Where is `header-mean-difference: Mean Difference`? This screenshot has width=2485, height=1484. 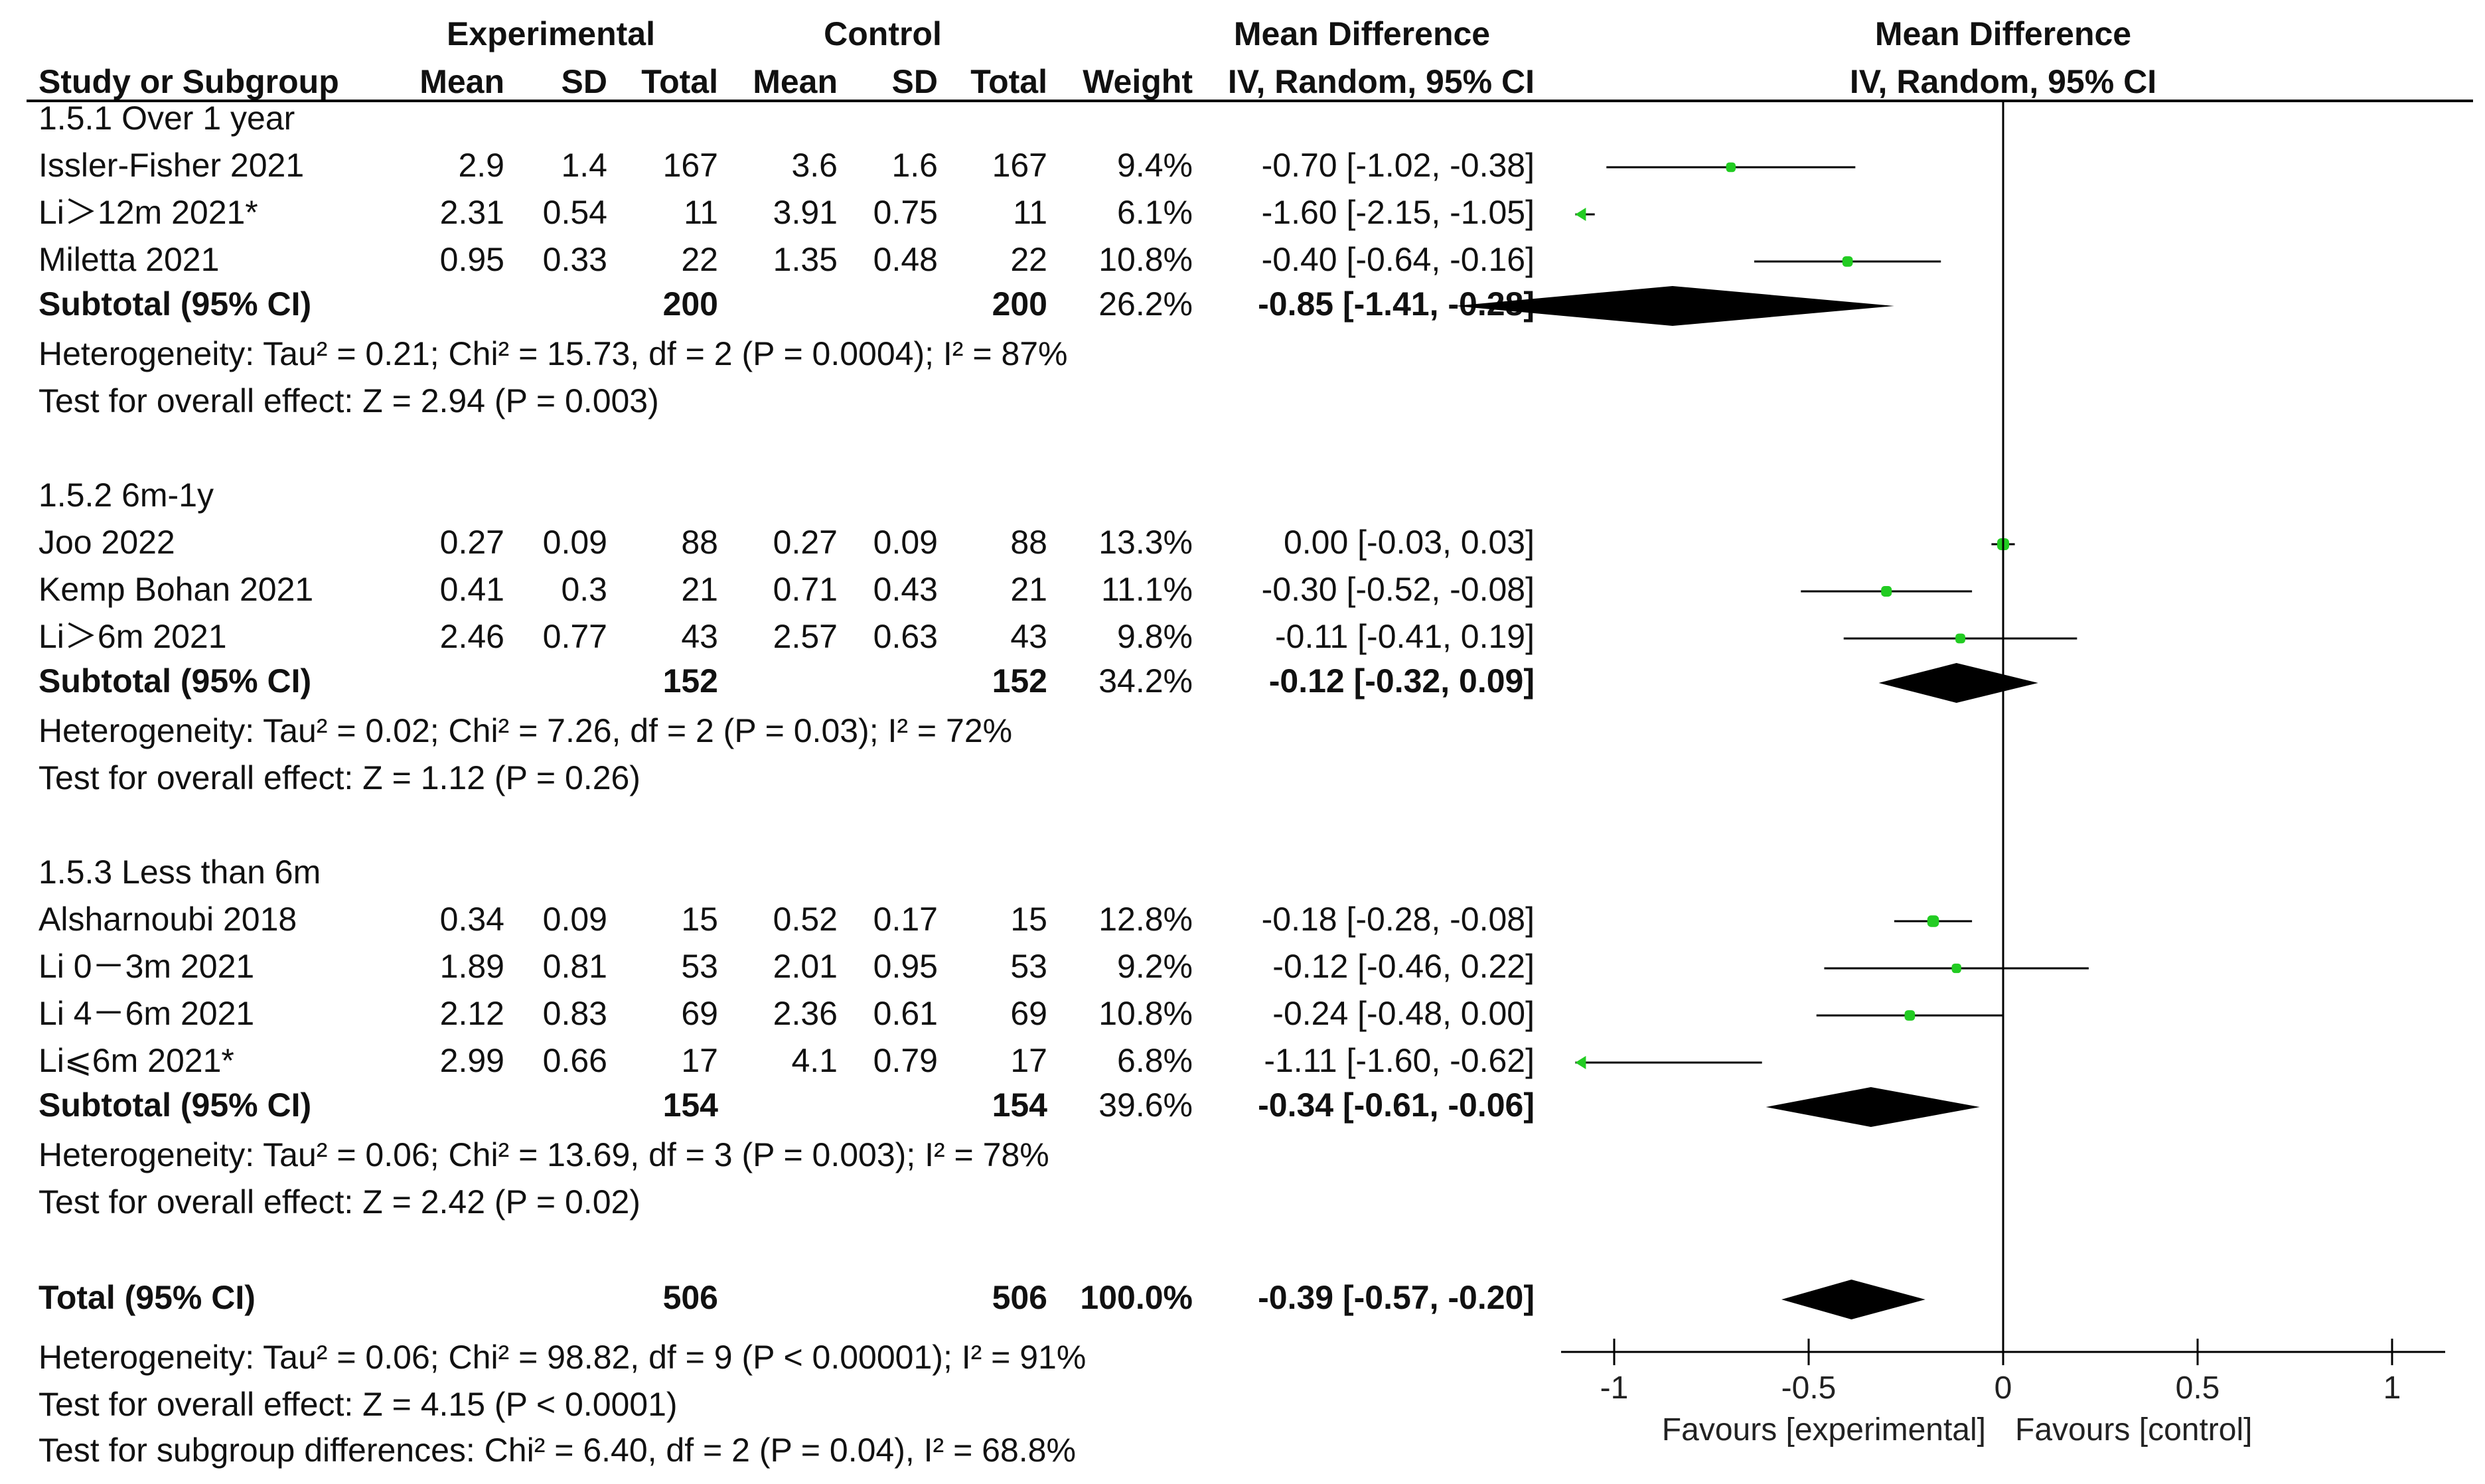 header-mean-difference: Mean Difference is located at coordinates (1362, 33).